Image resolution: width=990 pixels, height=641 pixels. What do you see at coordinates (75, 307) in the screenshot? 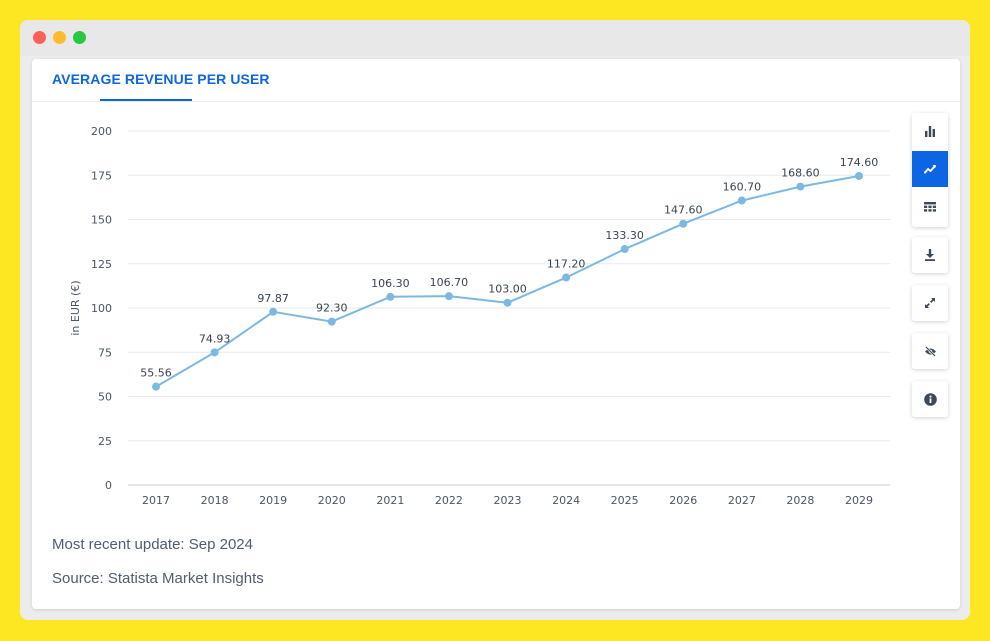
I see `y-axis-label: in EUR (€)` at bounding box center [75, 307].